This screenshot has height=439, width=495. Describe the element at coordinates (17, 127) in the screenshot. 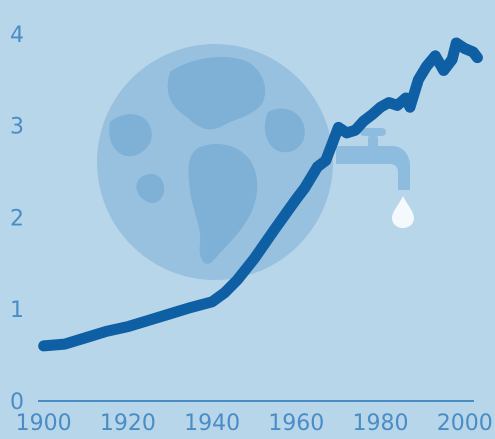

I see `y-tick-label: 3` at that location.